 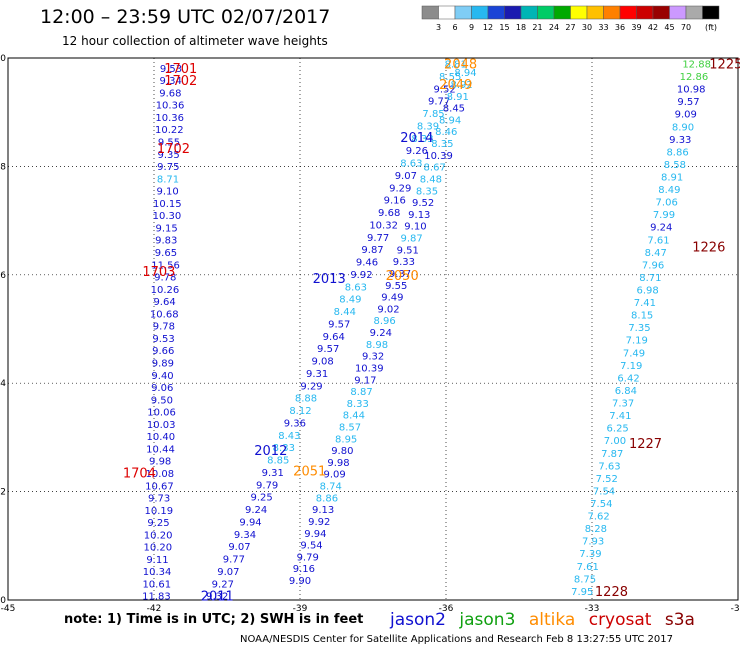 What do you see at coordinates (170, 106) in the screenshot?
I see `wave-height-value: 10.36` at bounding box center [170, 106].